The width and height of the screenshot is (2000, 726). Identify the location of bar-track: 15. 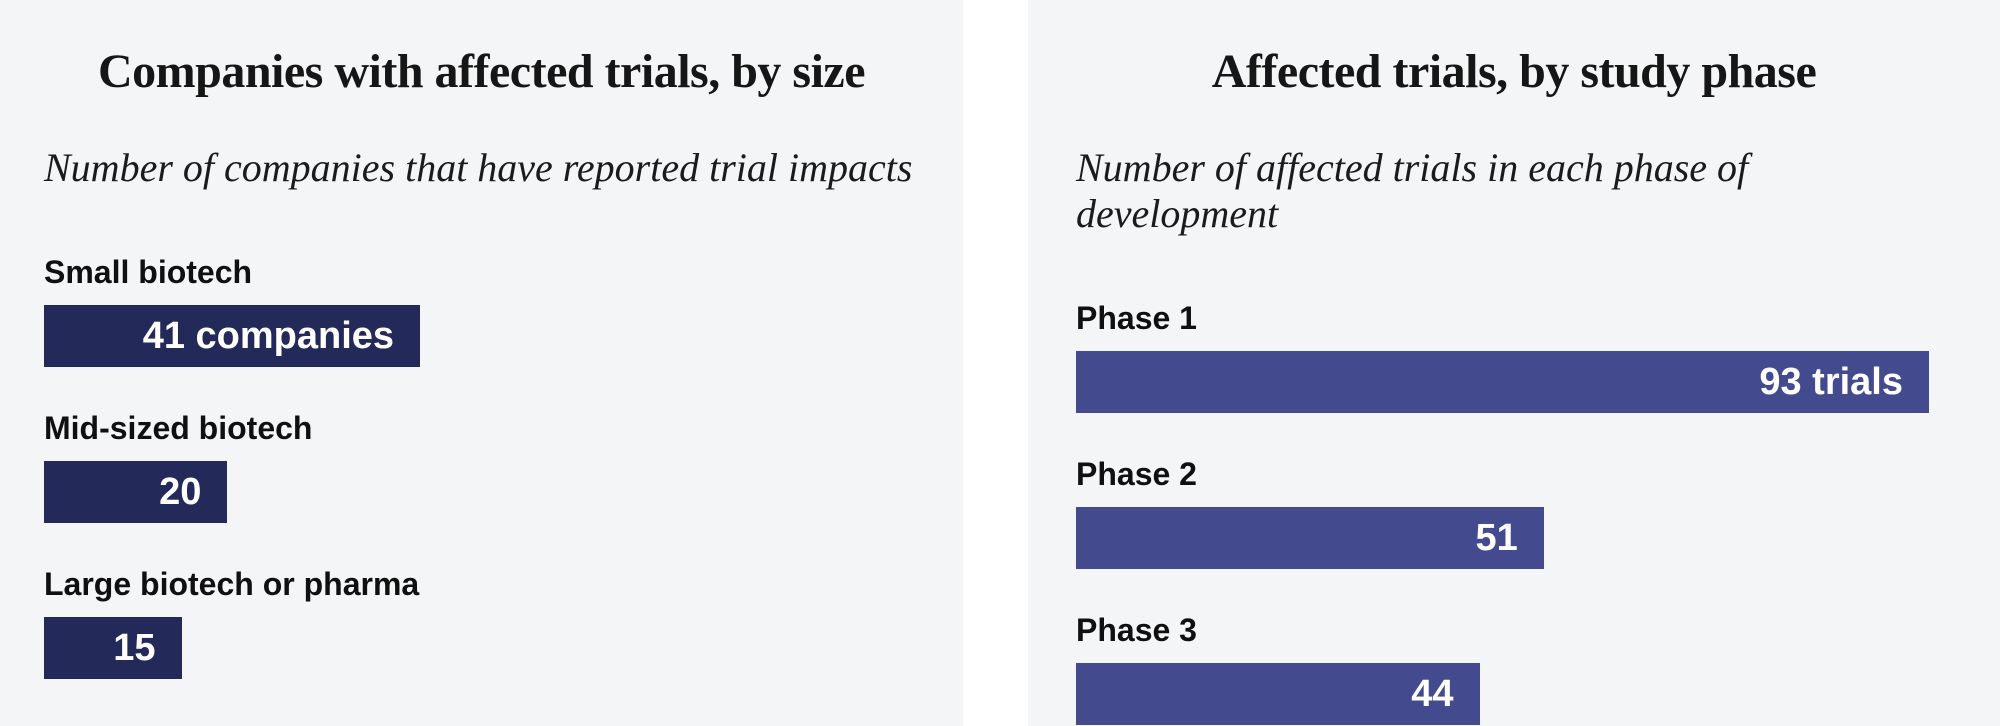
(470, 648).